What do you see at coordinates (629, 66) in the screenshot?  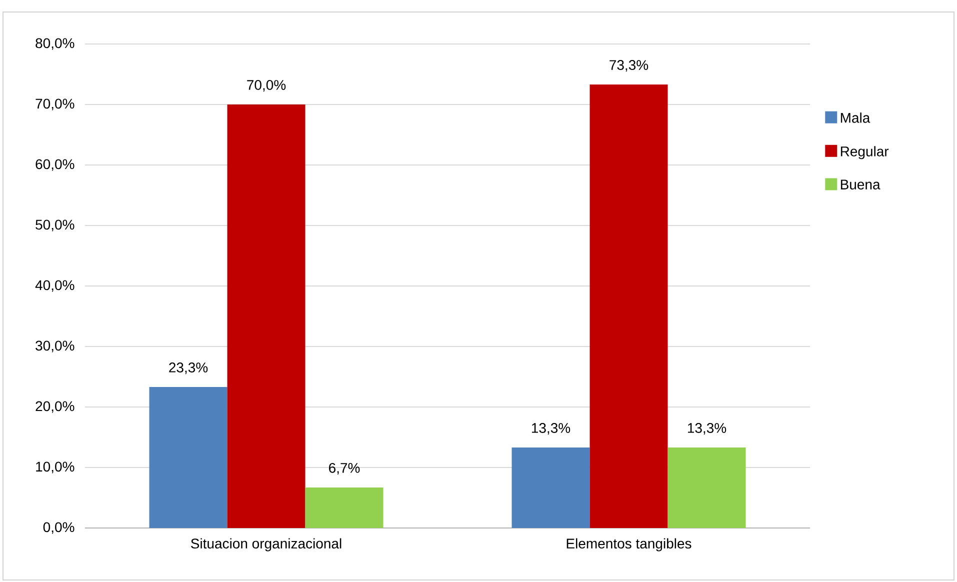 I see `data-label: 73,3%` at bounding box center [629, 66].